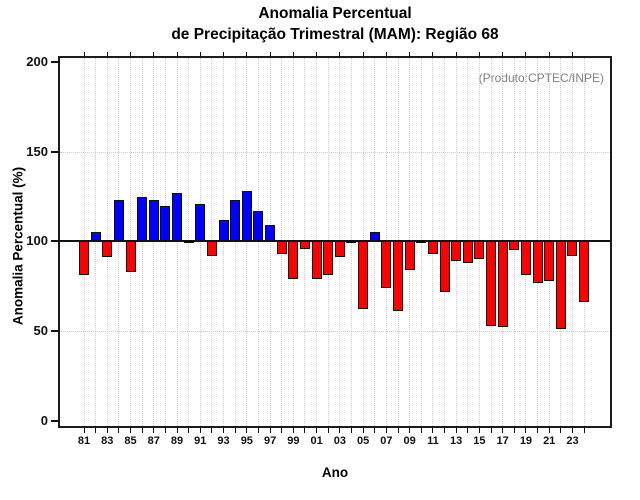 The image size is (640, 500). I want to click on bar-1984, so click(118, 221).